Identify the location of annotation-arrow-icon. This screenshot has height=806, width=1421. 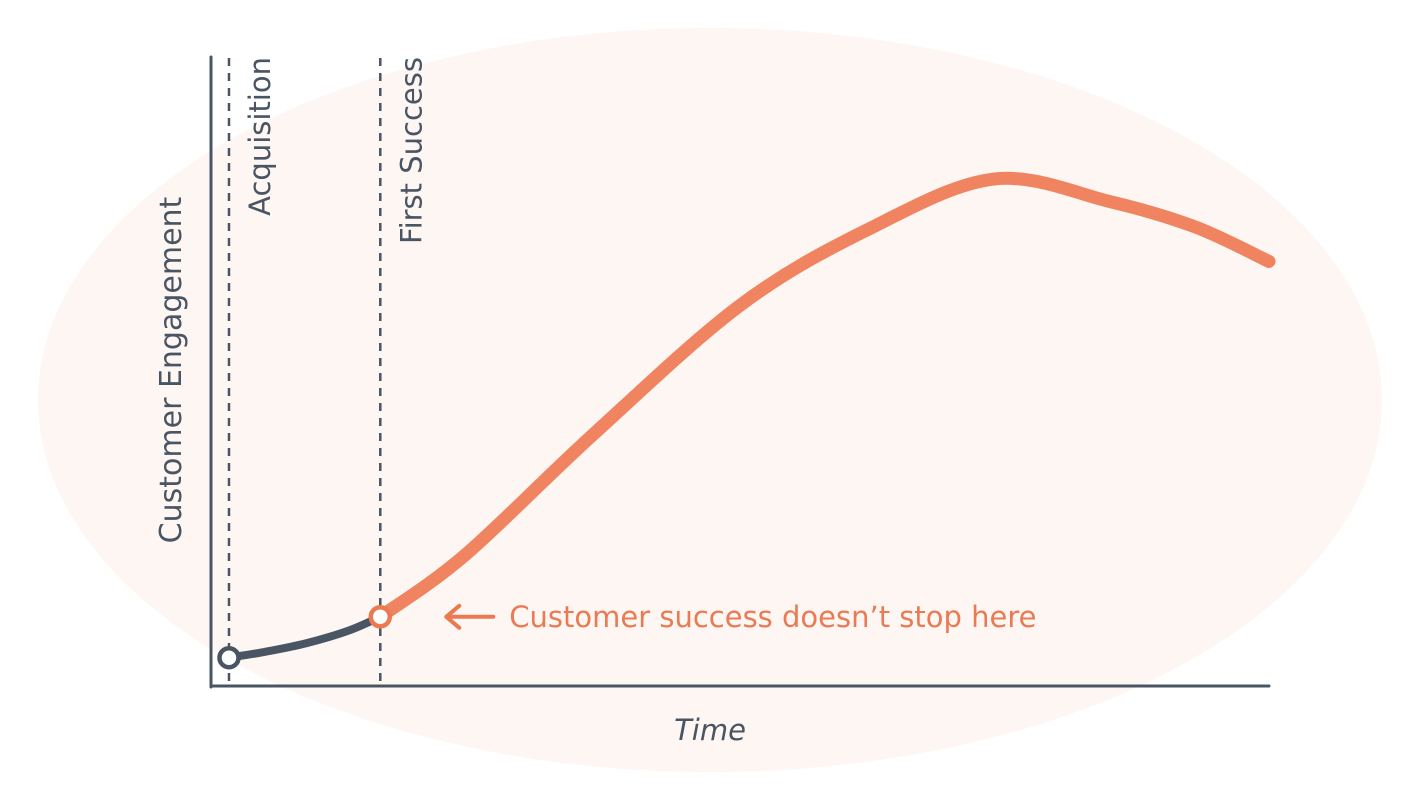
(470, 616).